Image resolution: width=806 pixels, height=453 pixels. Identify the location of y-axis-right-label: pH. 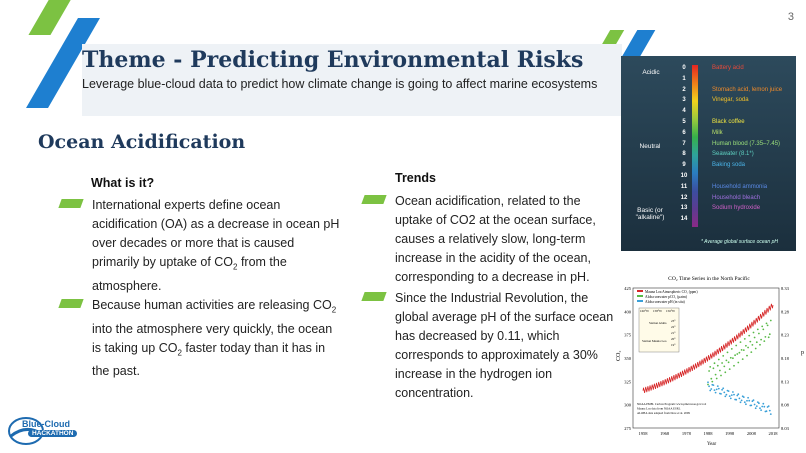
(802, 353).